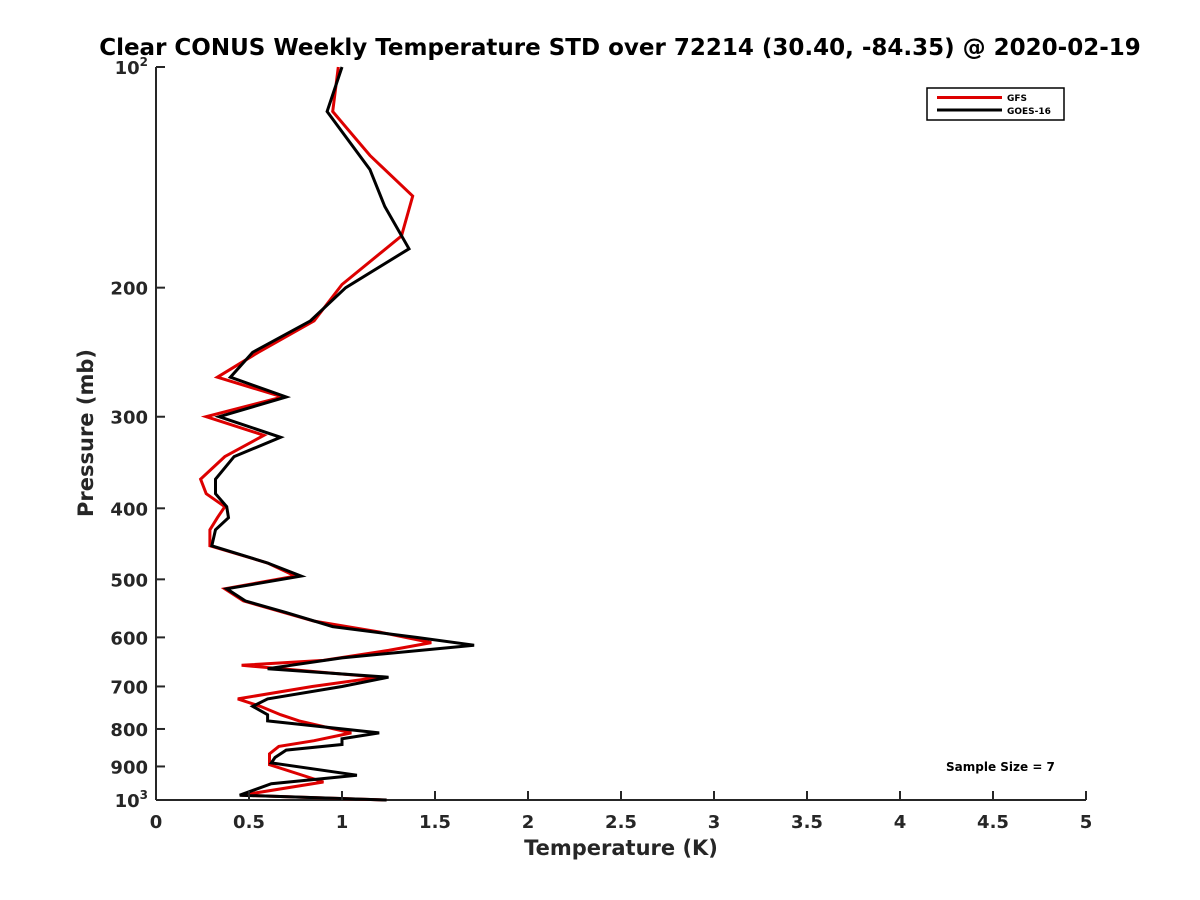 Image resolution: width=1200 pixels, height=900 pixels. I want to click on y-tick-label: 800, so click(129, 730).